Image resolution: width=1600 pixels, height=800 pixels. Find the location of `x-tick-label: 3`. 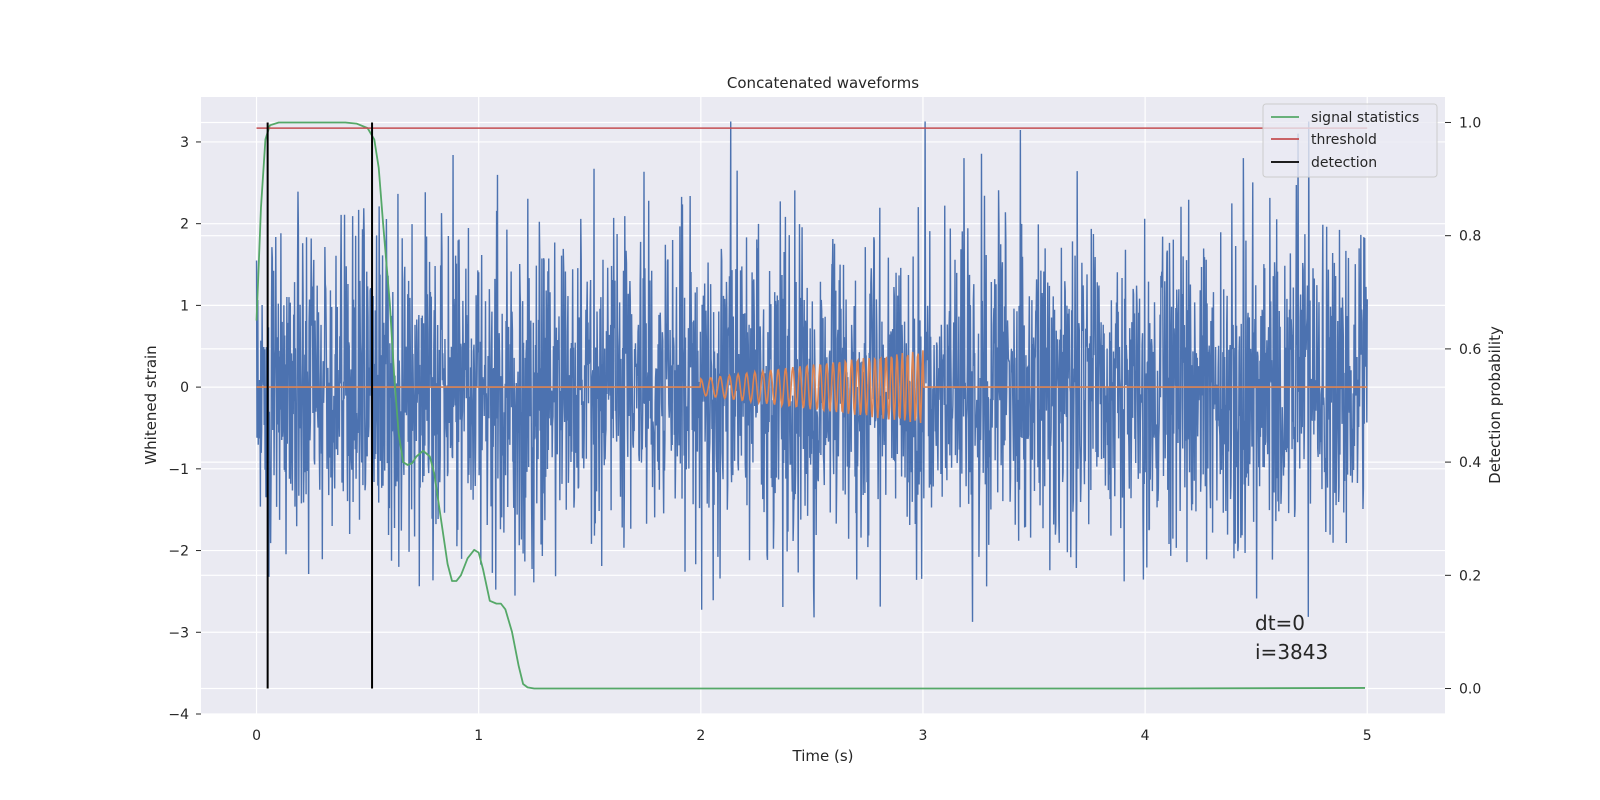

x-tick-label: 3 is located at coordinates (923, 736).